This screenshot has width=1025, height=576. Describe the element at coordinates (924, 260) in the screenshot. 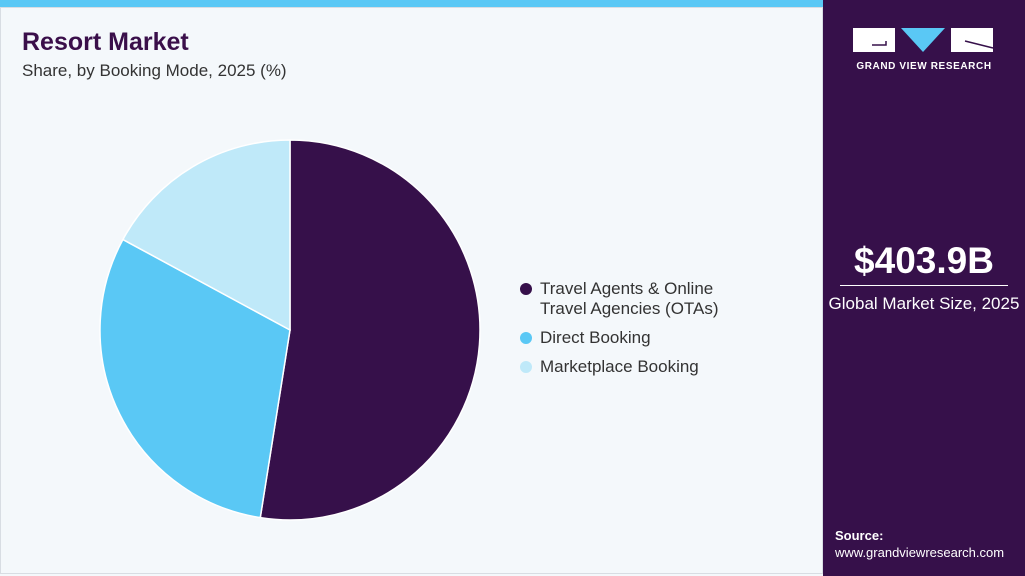

I see `market-size-value: $403.9B` at that location.